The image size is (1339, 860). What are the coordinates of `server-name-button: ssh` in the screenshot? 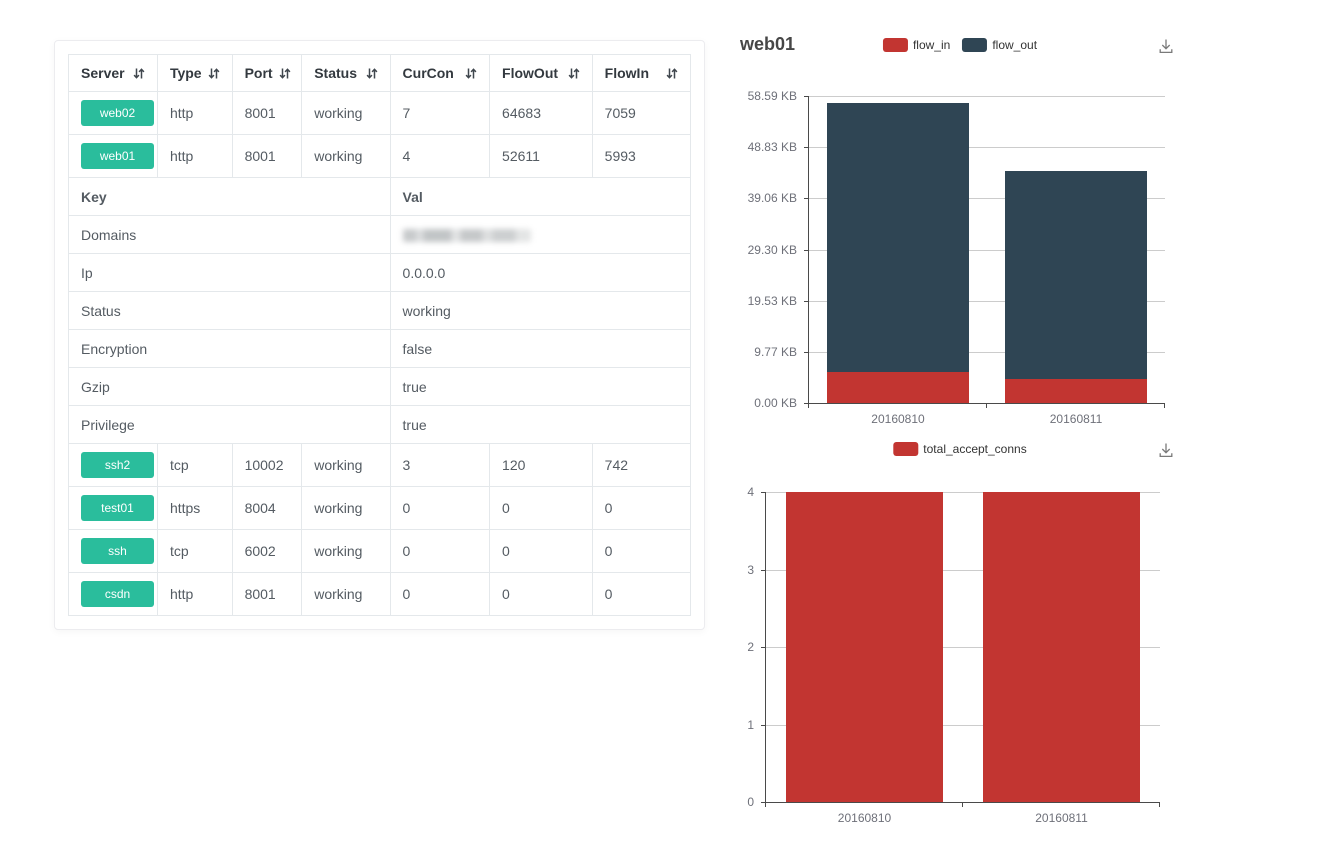 It's located at (117, 551).